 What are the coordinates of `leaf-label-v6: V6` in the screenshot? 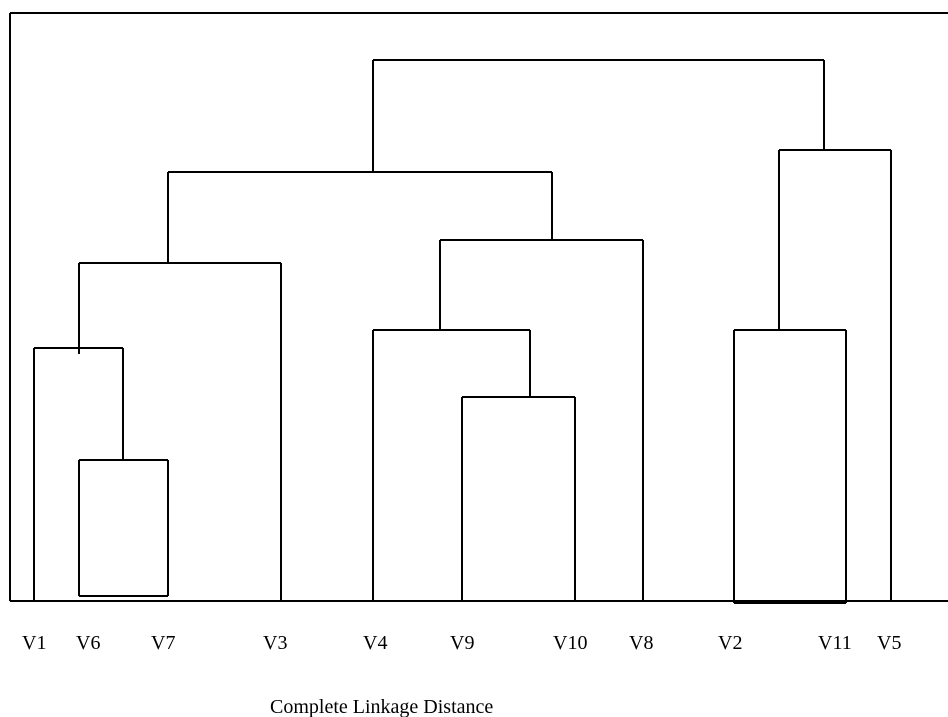 It's located at (88, 643).